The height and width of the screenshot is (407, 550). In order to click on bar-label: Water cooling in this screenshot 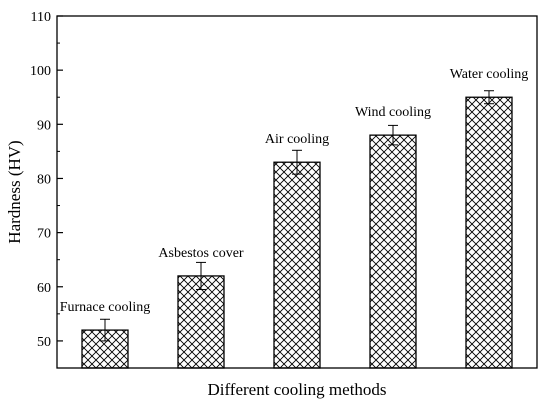, I will do `click(489, 74)`.